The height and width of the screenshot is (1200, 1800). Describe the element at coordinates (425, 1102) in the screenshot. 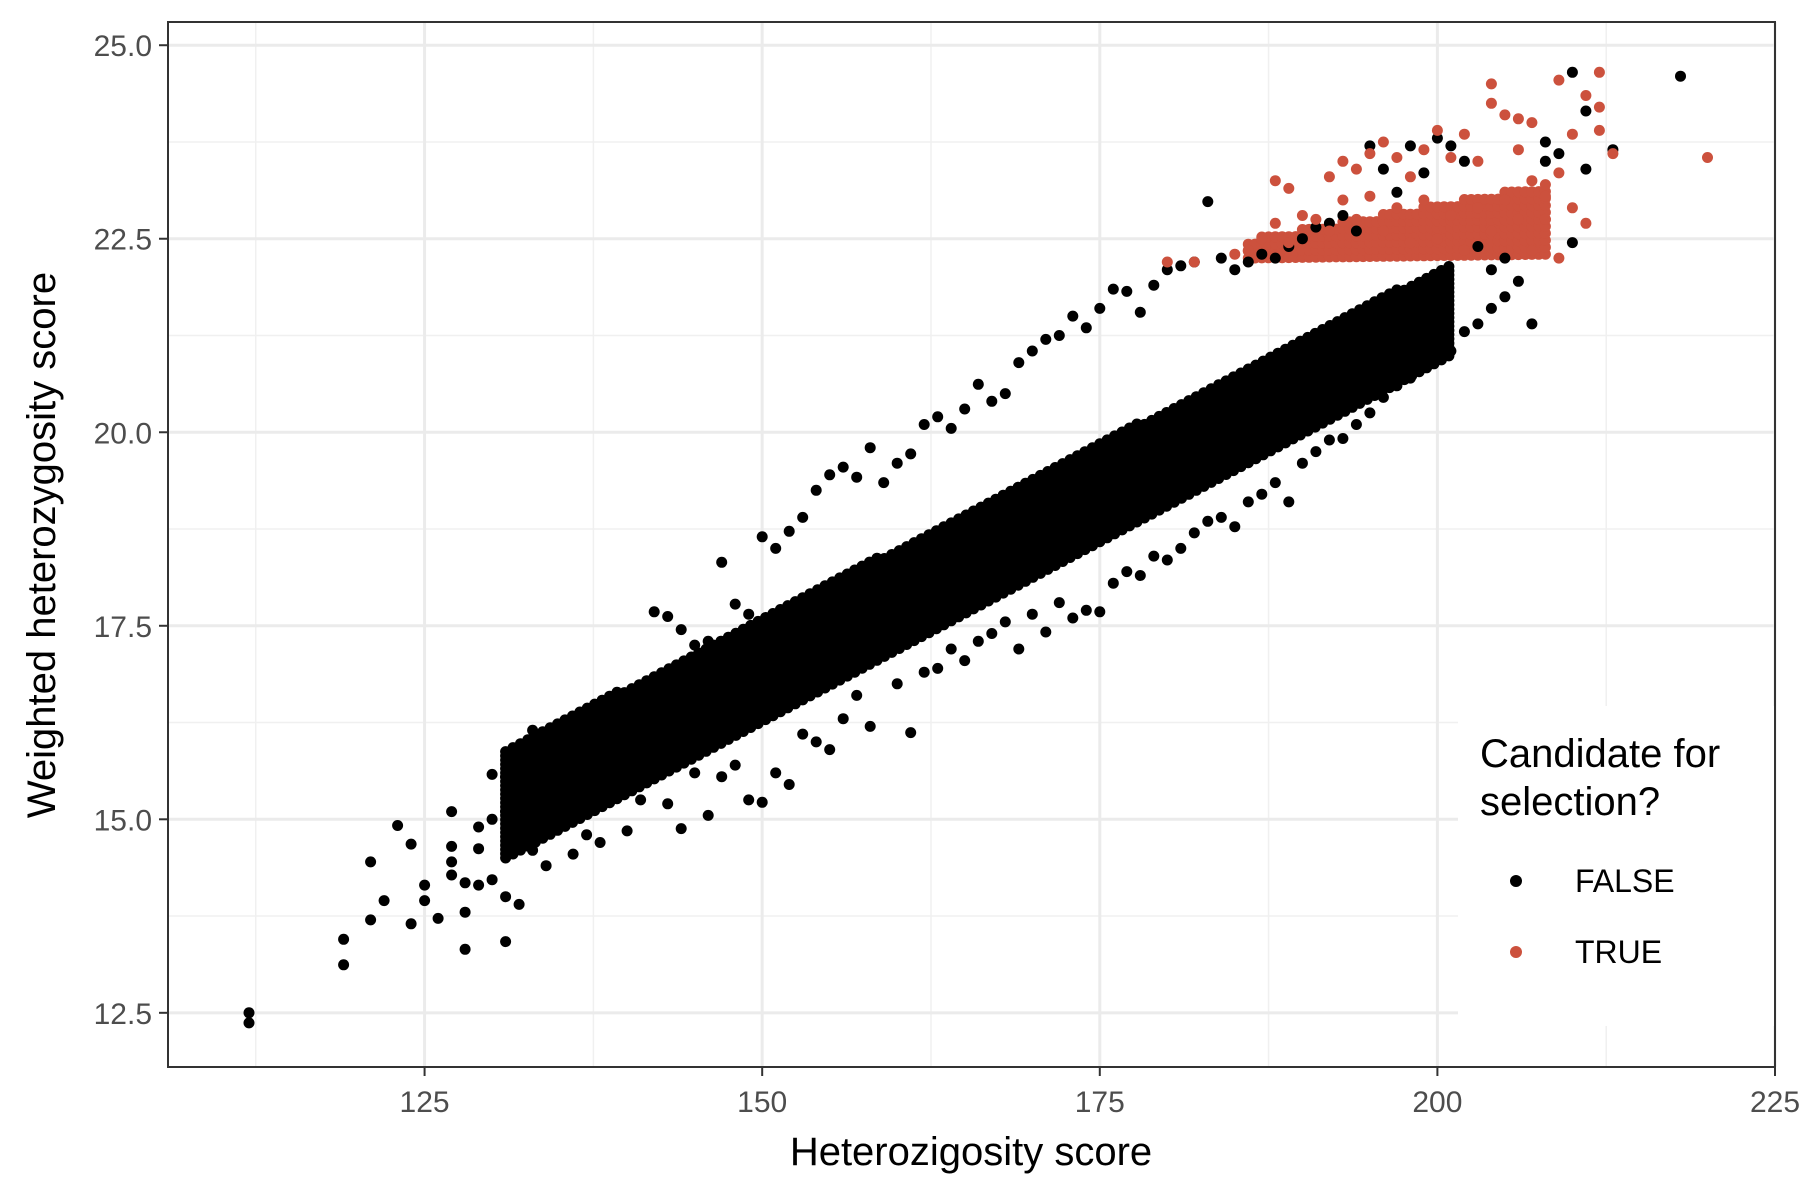

I see `x-tick-label: 125` at that location.